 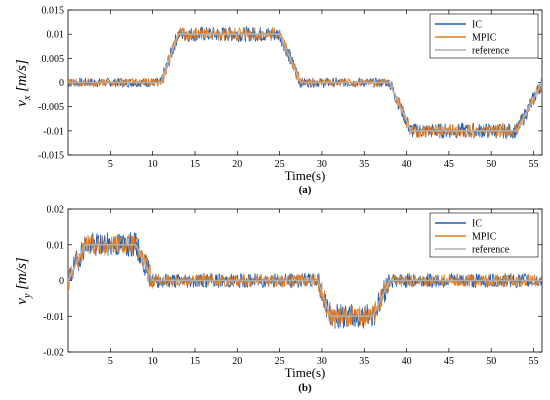 I want to click on y-tick-label: 0.015, so click(x=53, y=11).